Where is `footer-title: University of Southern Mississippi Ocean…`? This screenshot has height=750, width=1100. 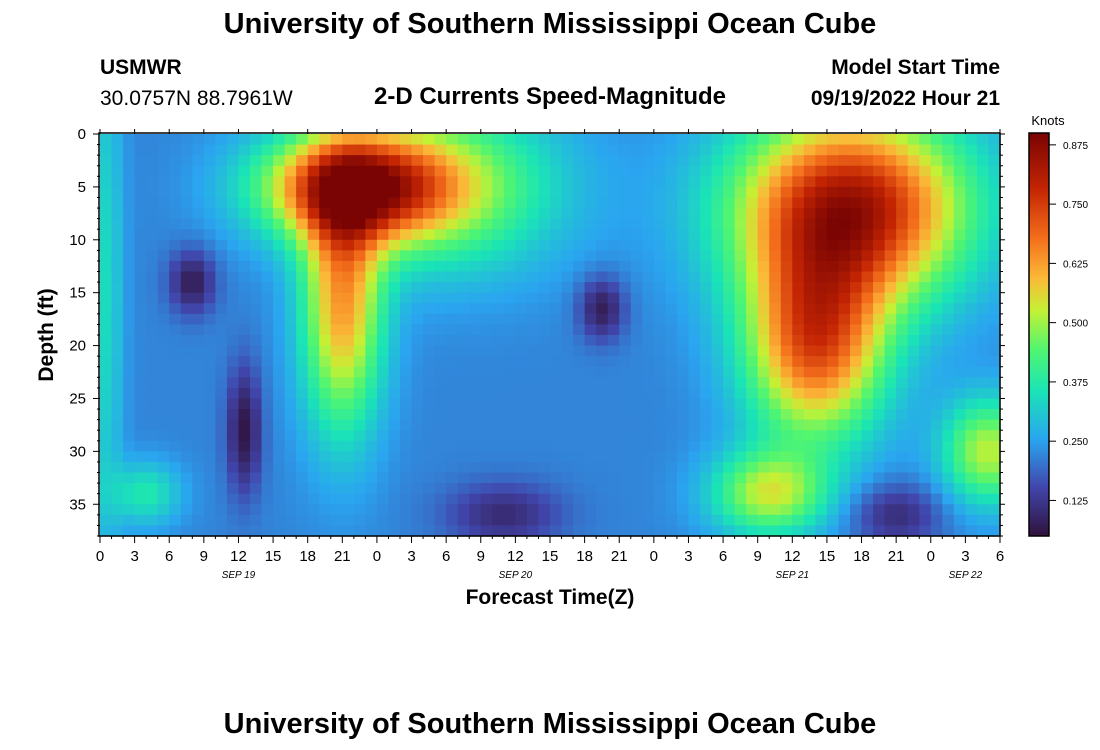
footer-title: University of Southern Mississippi Ocean… is located at coordinates (550, 724).